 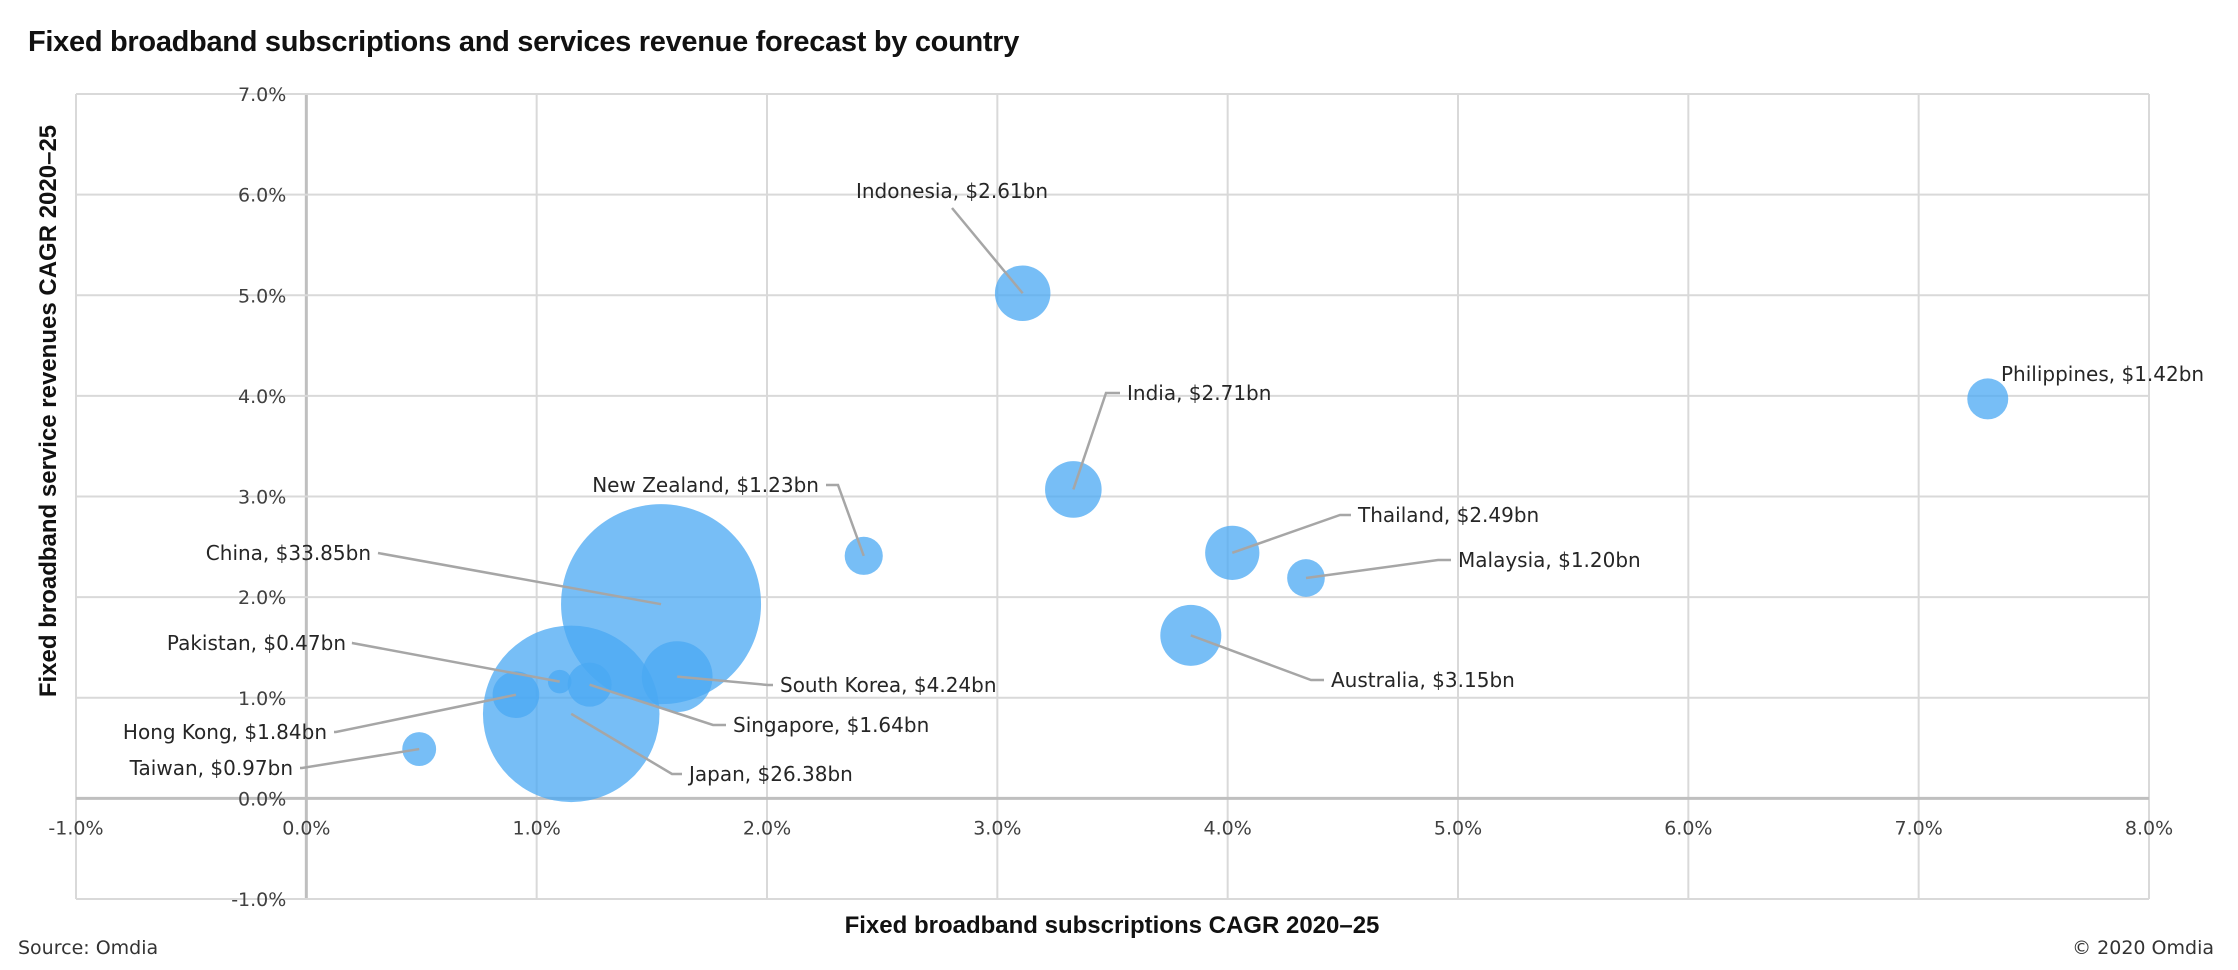 What do you see at coordinates (1448, 515) in the screenshot?
I see `data-label-thailand: Thailand, $2.49bn` at bounding box center [1448, 515].